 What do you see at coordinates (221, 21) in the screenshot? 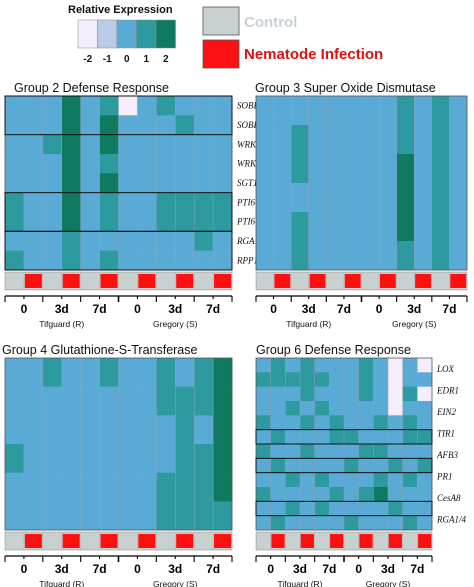
I see `legend-control-swatch` at bounding box center [221, 21].